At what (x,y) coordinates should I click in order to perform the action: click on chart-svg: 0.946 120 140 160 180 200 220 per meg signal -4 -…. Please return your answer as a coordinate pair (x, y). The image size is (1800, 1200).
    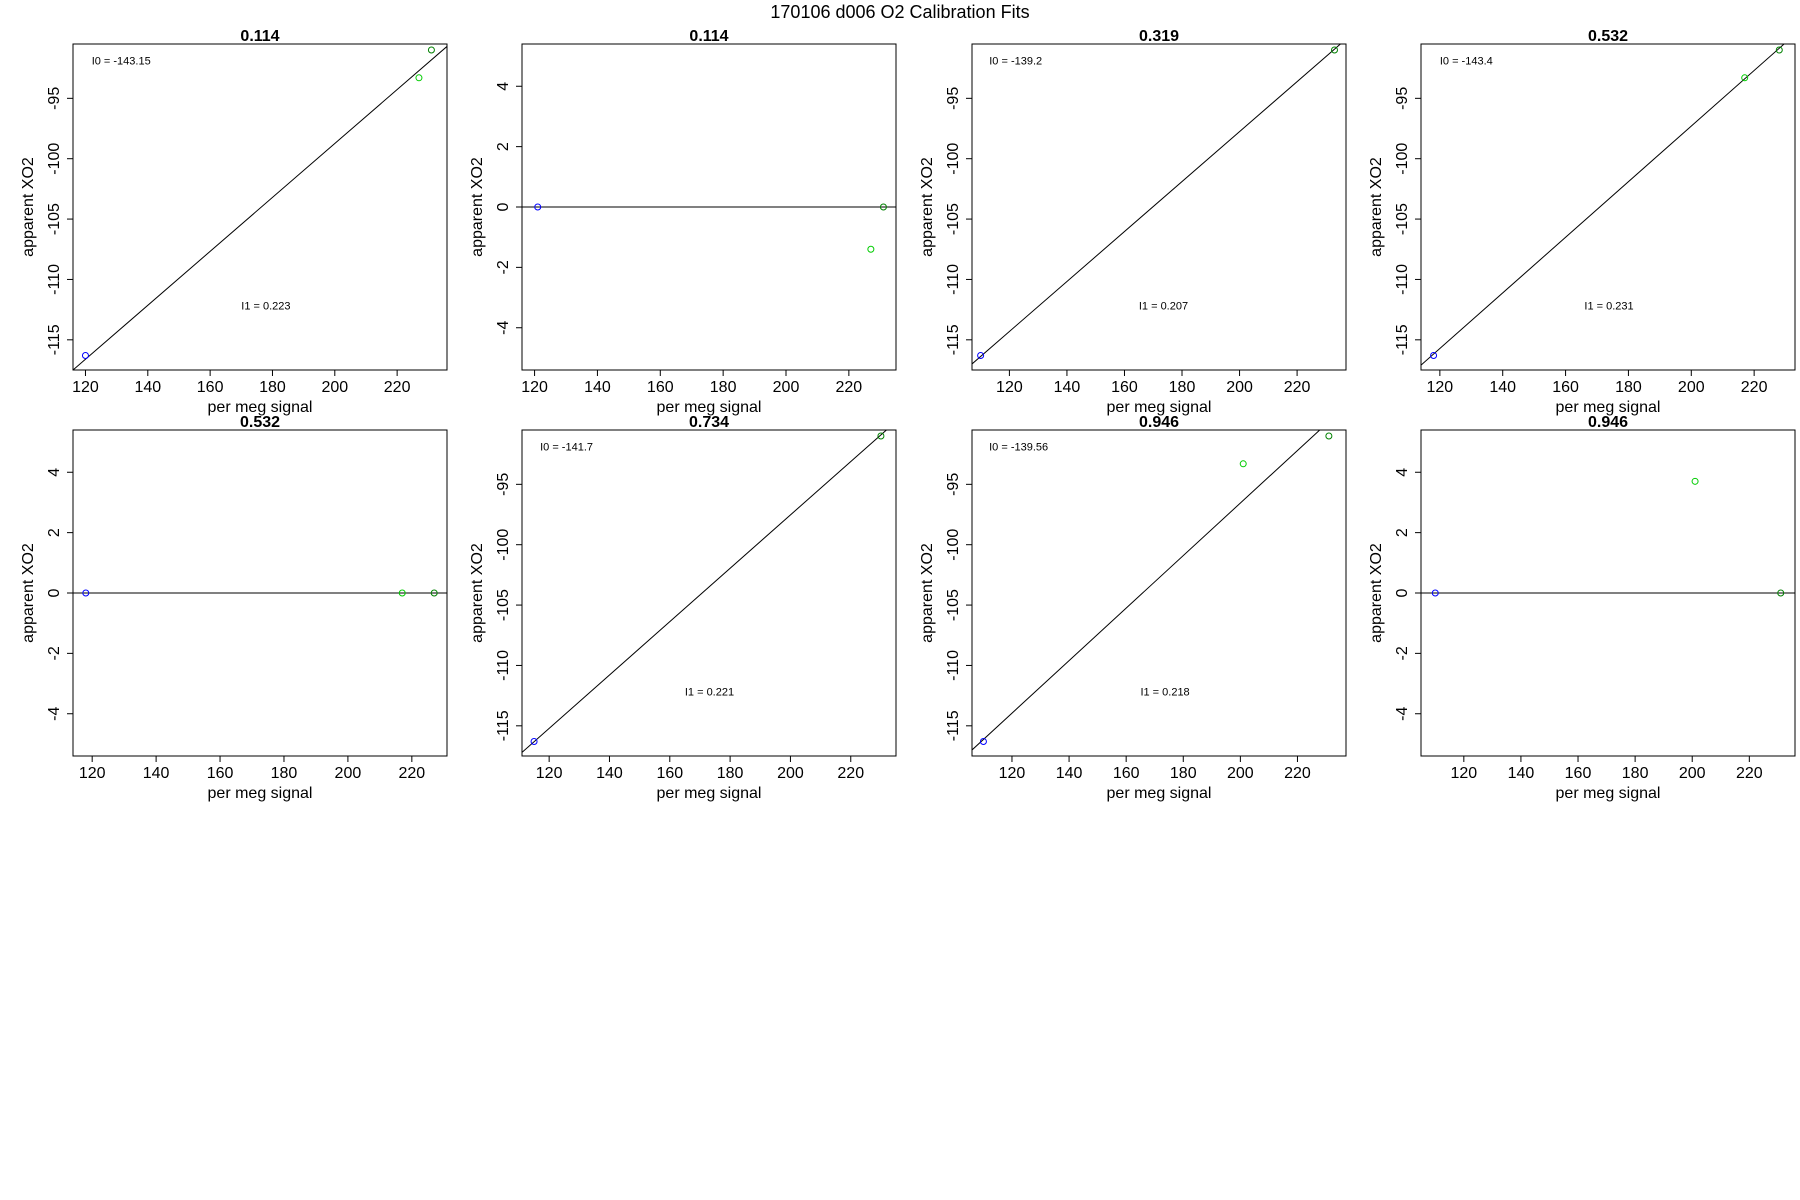
    Looking at the image, I should click on (1582, 608).